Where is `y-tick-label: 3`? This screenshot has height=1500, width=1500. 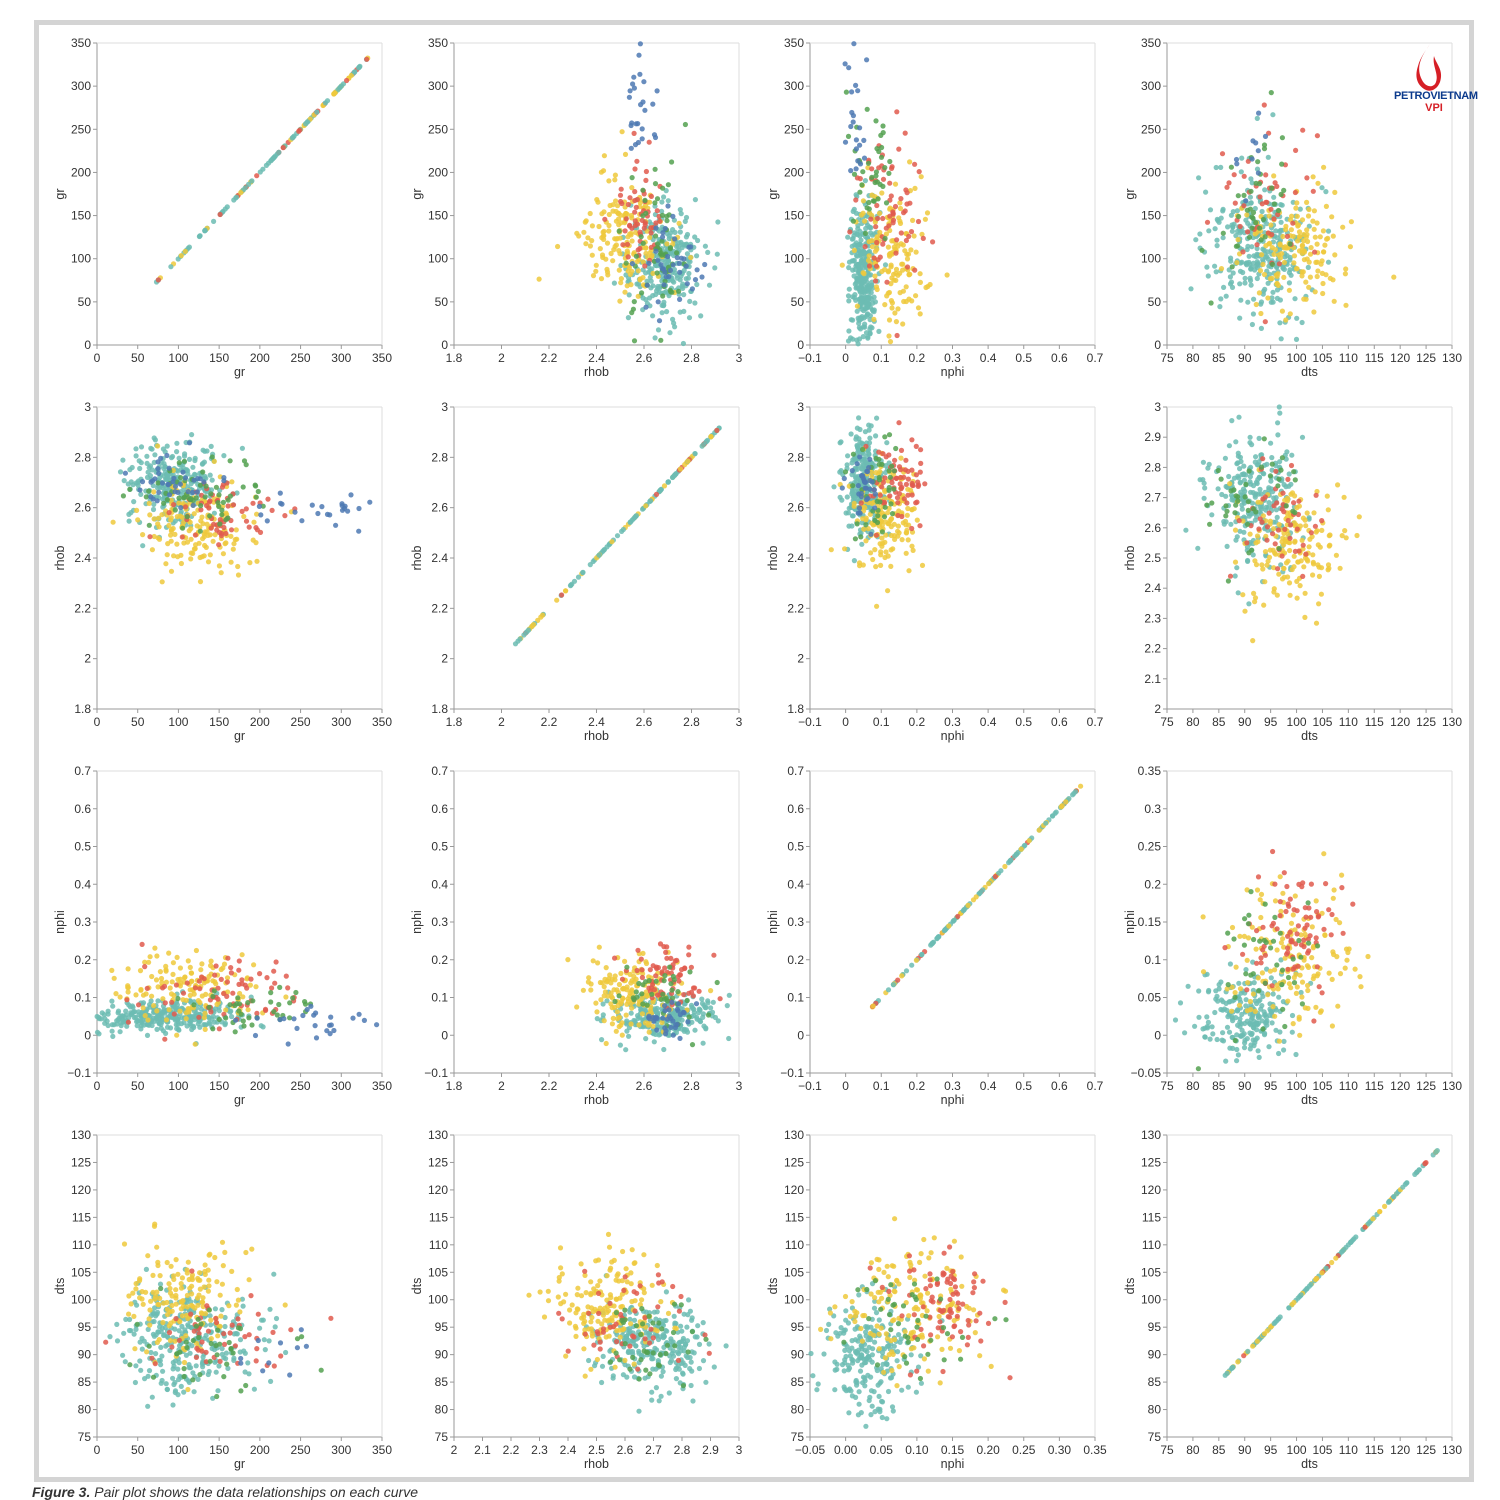
y-tick-label: 3 is located at coordinates (87, 407).